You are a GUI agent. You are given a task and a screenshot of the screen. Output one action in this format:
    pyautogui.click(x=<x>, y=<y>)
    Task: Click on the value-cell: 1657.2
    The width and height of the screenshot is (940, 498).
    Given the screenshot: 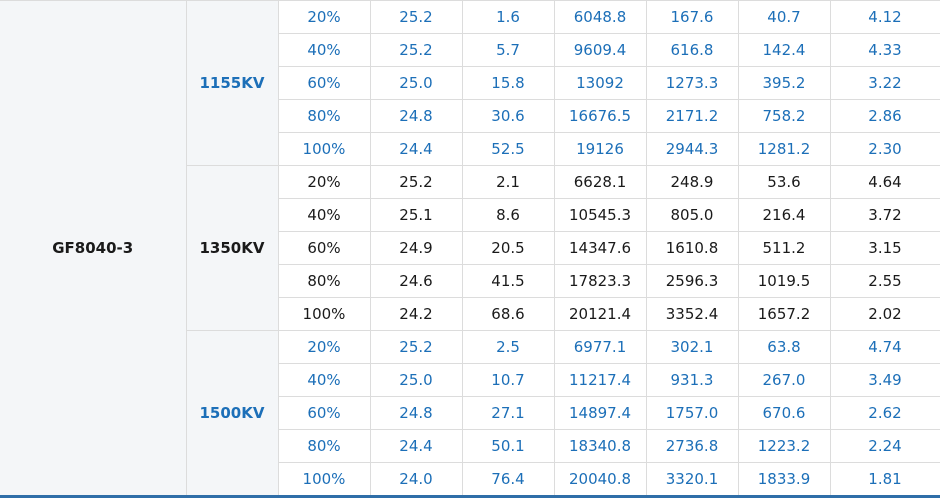 What is the action you would take?
    pyautogui.click(x=784, y=314)
    